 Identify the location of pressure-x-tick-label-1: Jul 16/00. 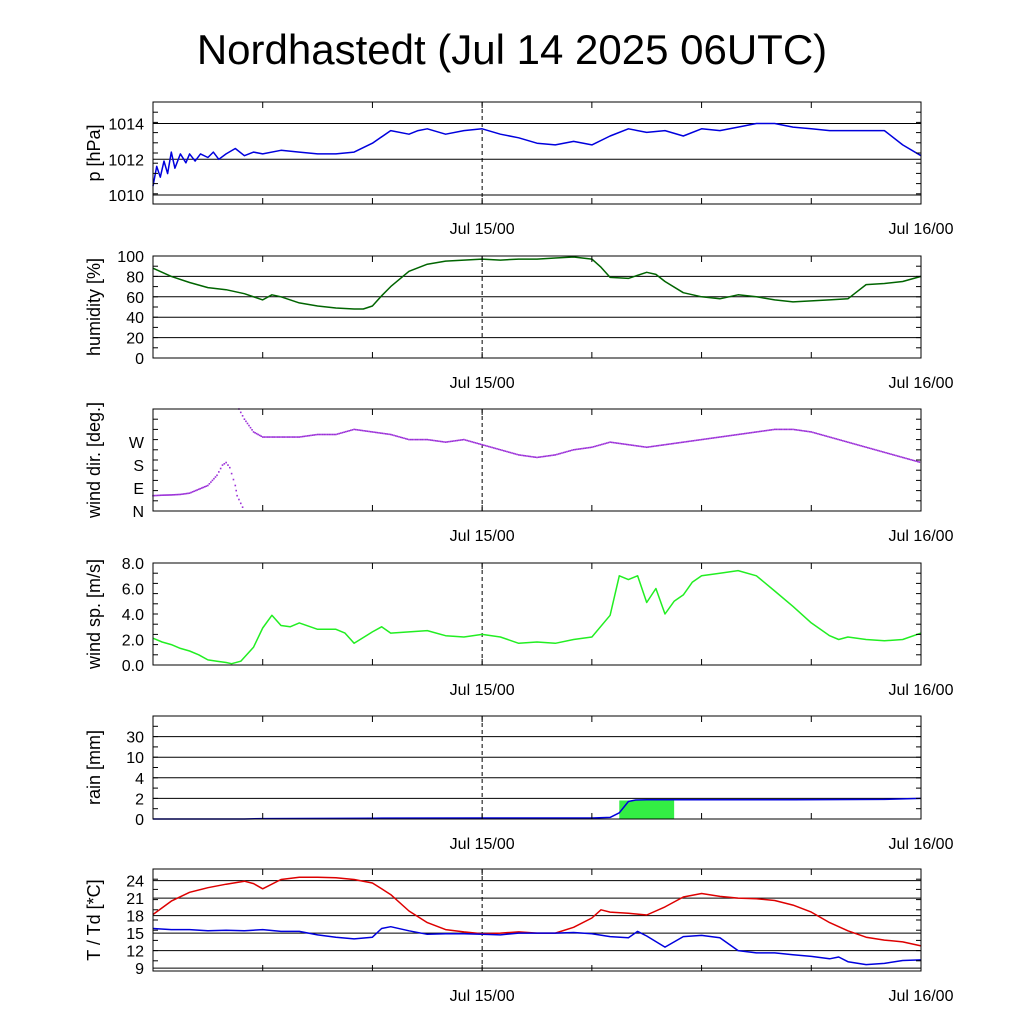
(921, 229).